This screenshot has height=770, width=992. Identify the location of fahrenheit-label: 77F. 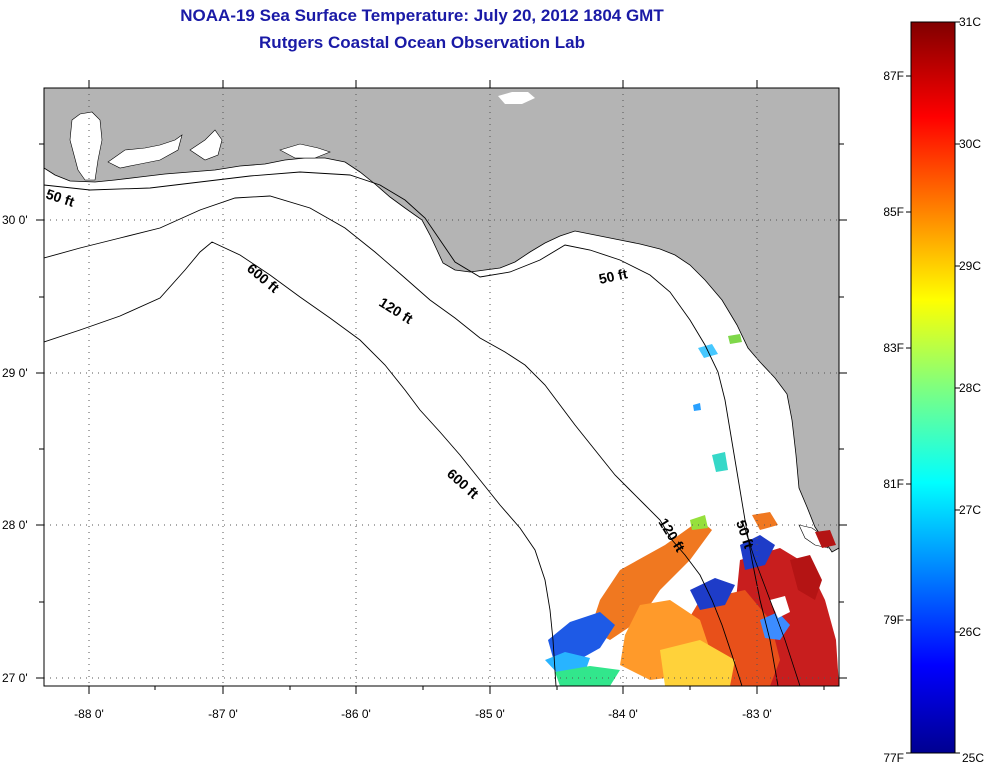
(893, 758).